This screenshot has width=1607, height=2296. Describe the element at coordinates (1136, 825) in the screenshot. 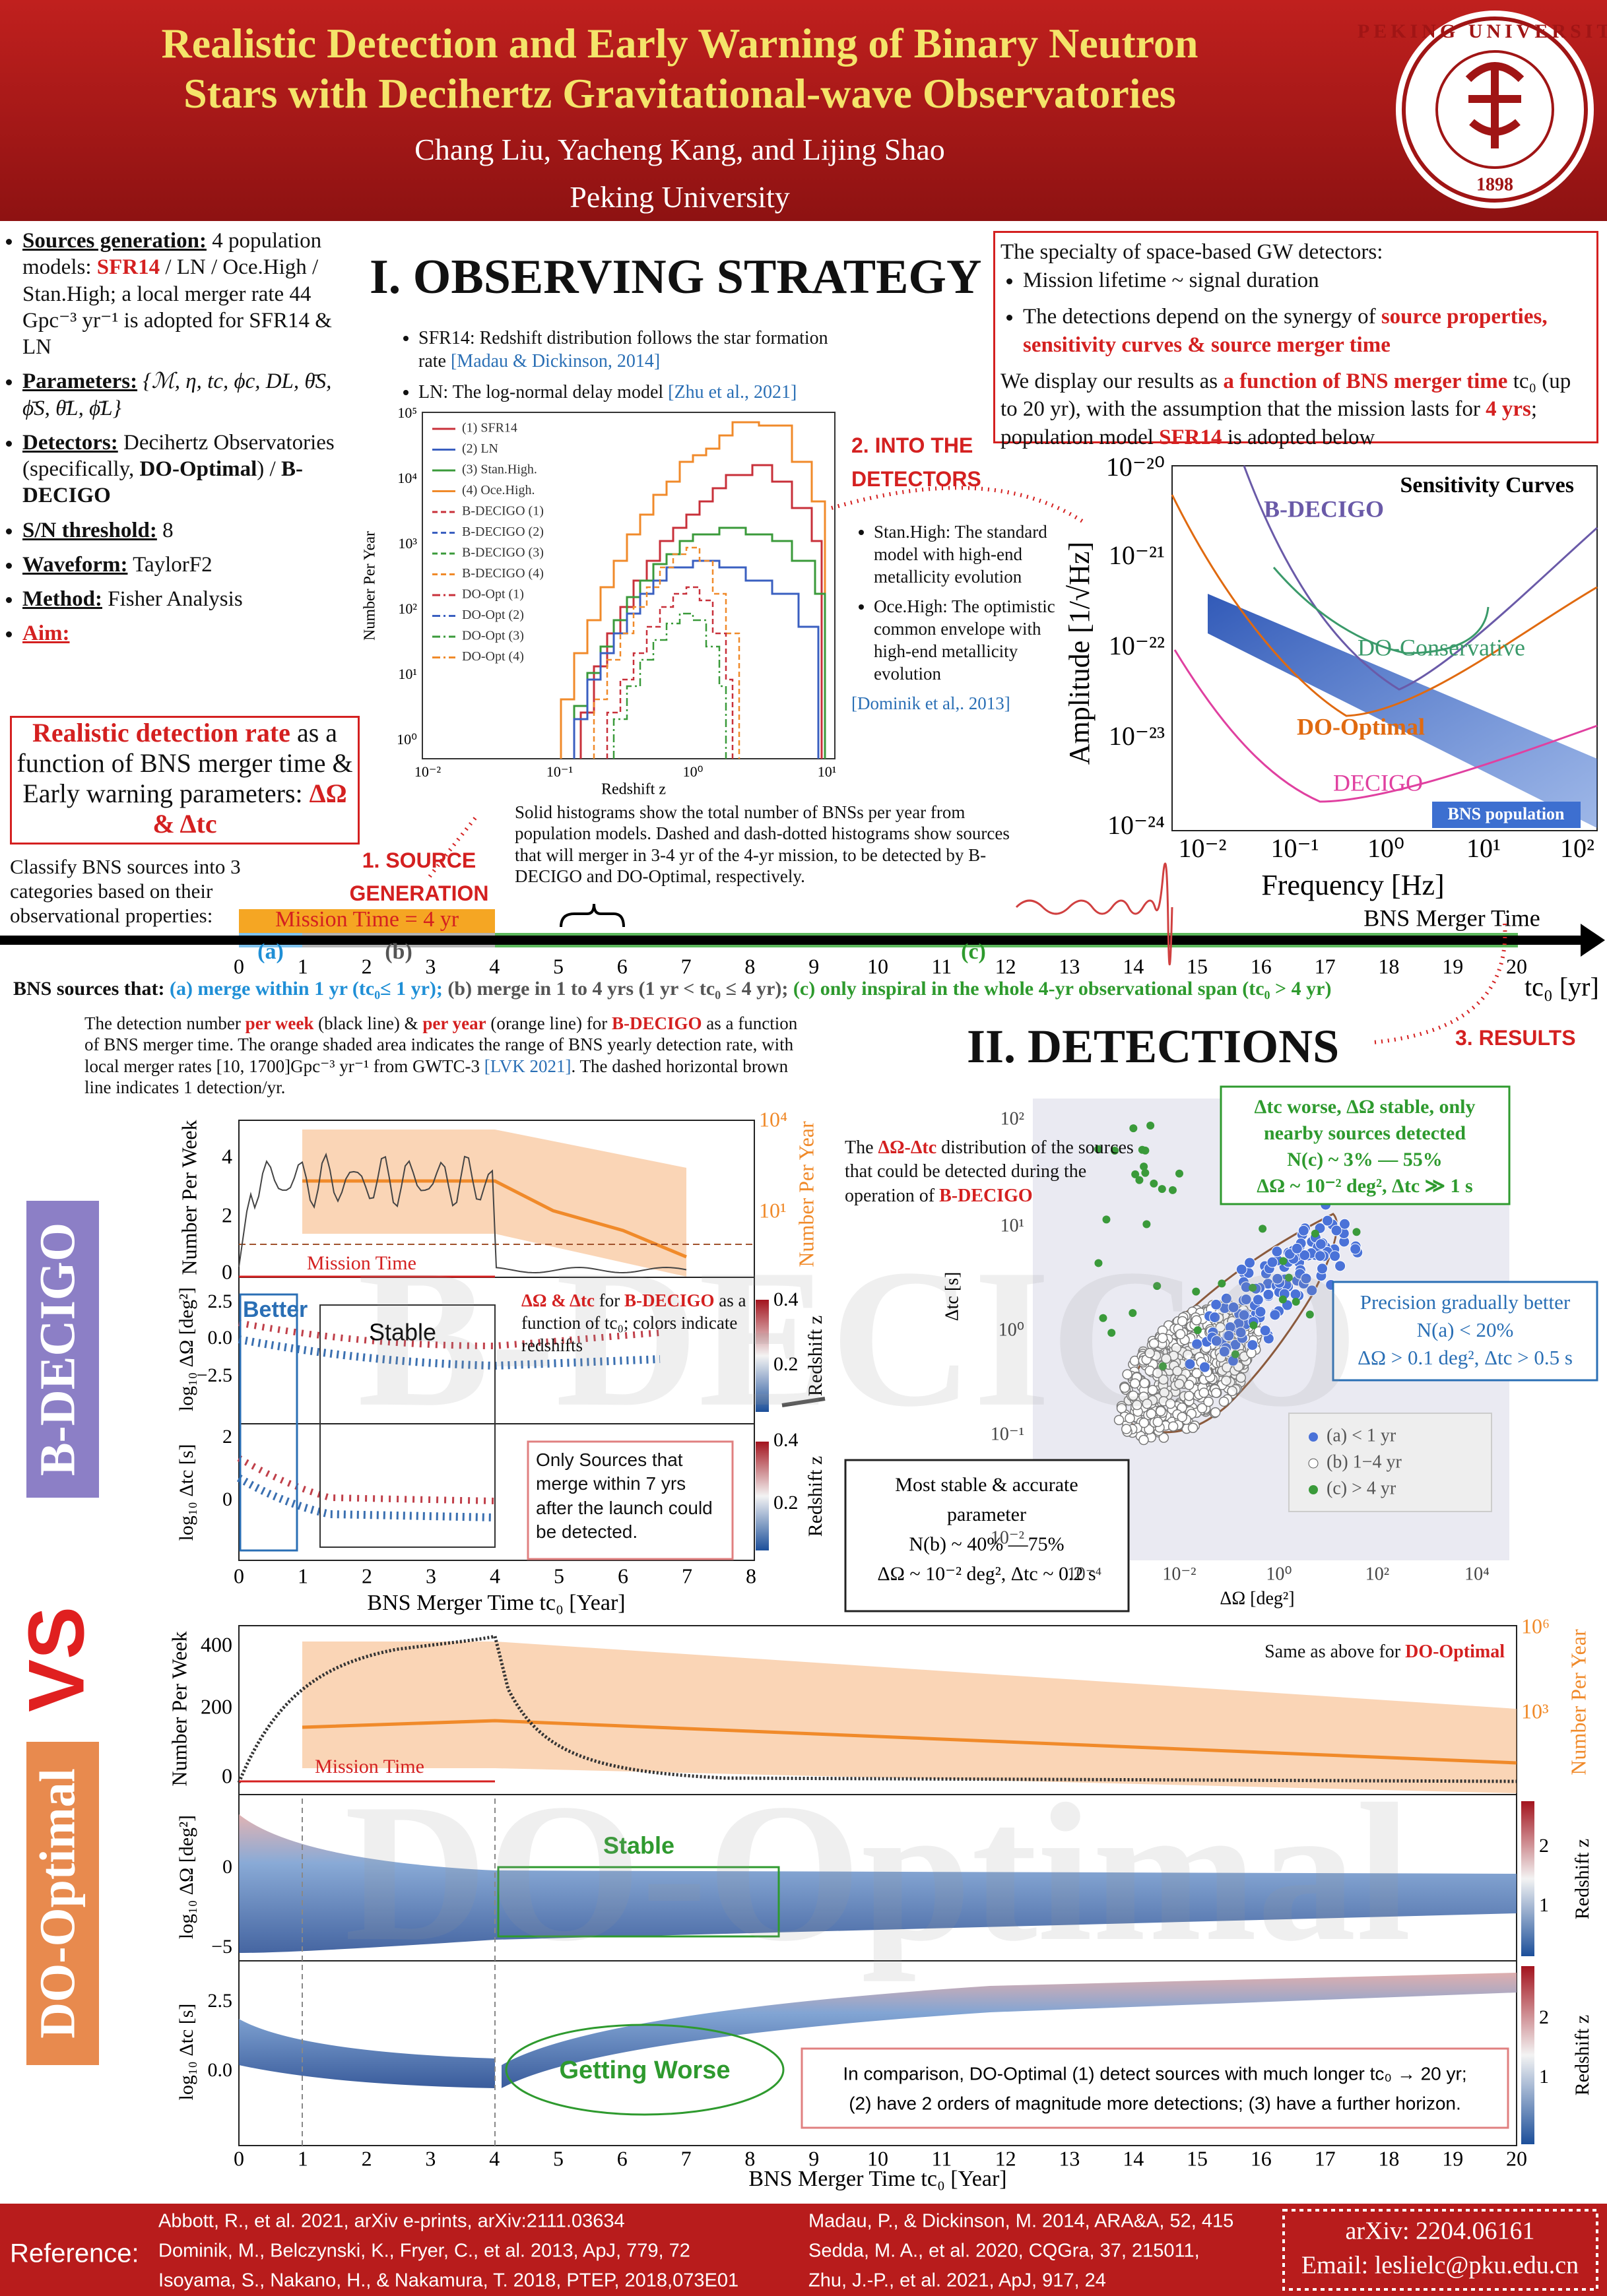

I see `label: 10⁻²⁴` at that location.